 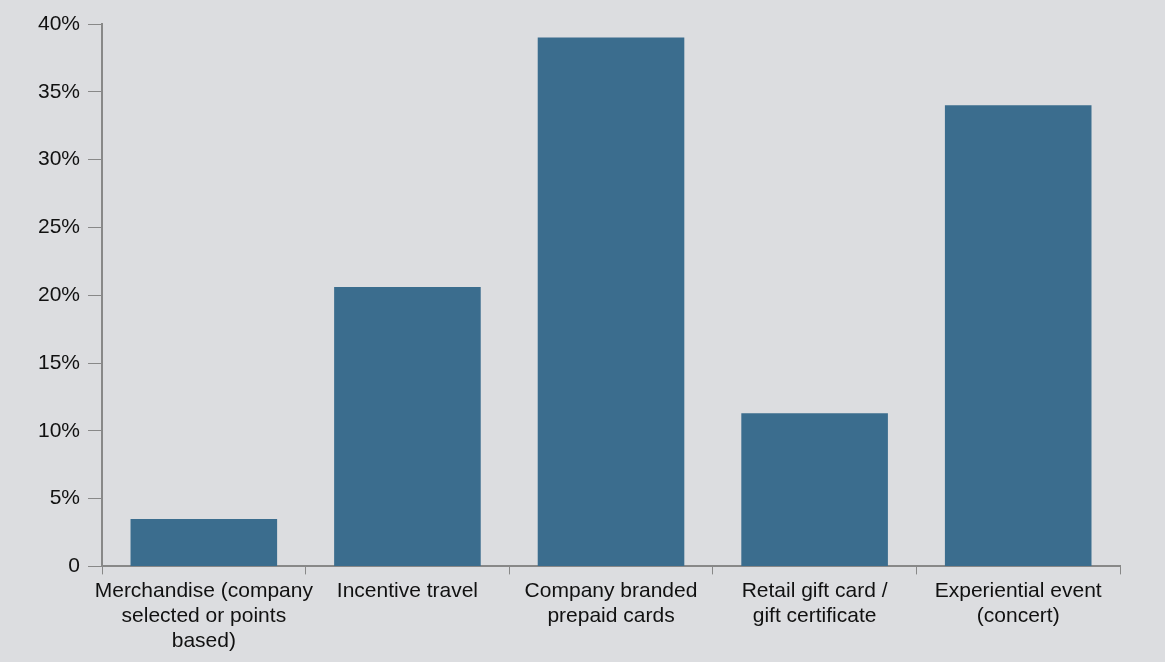 I want to click on x-tick-label: Merchandise (company selected or points based), so click(x=204, y=614).